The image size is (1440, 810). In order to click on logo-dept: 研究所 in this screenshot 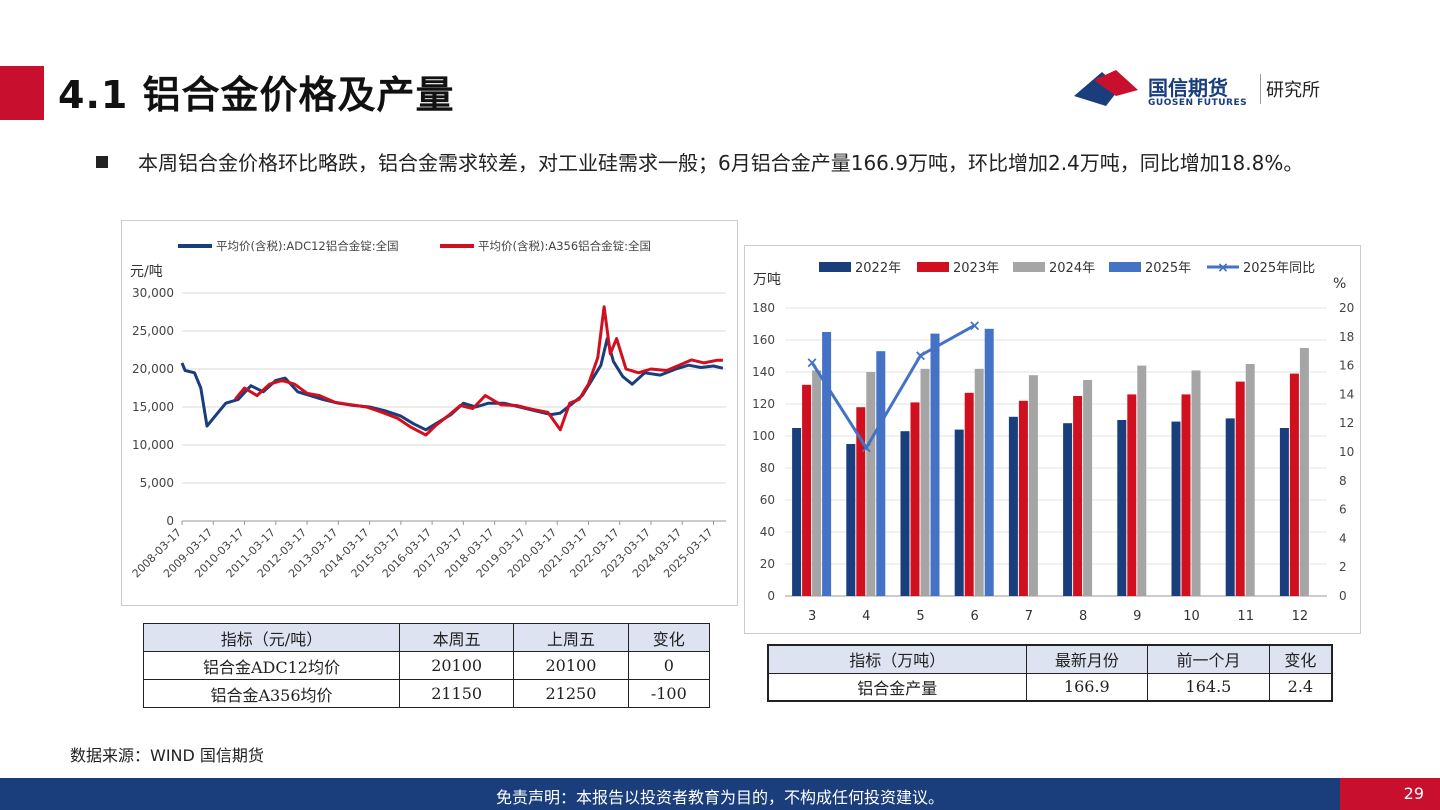, I will do `click(1293, 90)`.